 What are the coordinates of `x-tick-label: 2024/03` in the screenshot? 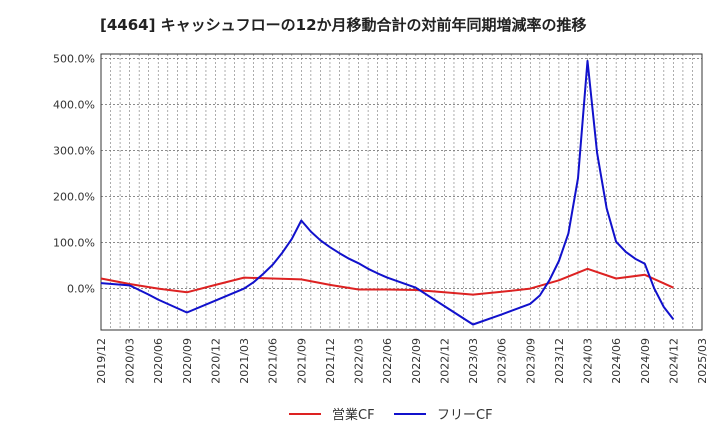 It's located at (588, 361).